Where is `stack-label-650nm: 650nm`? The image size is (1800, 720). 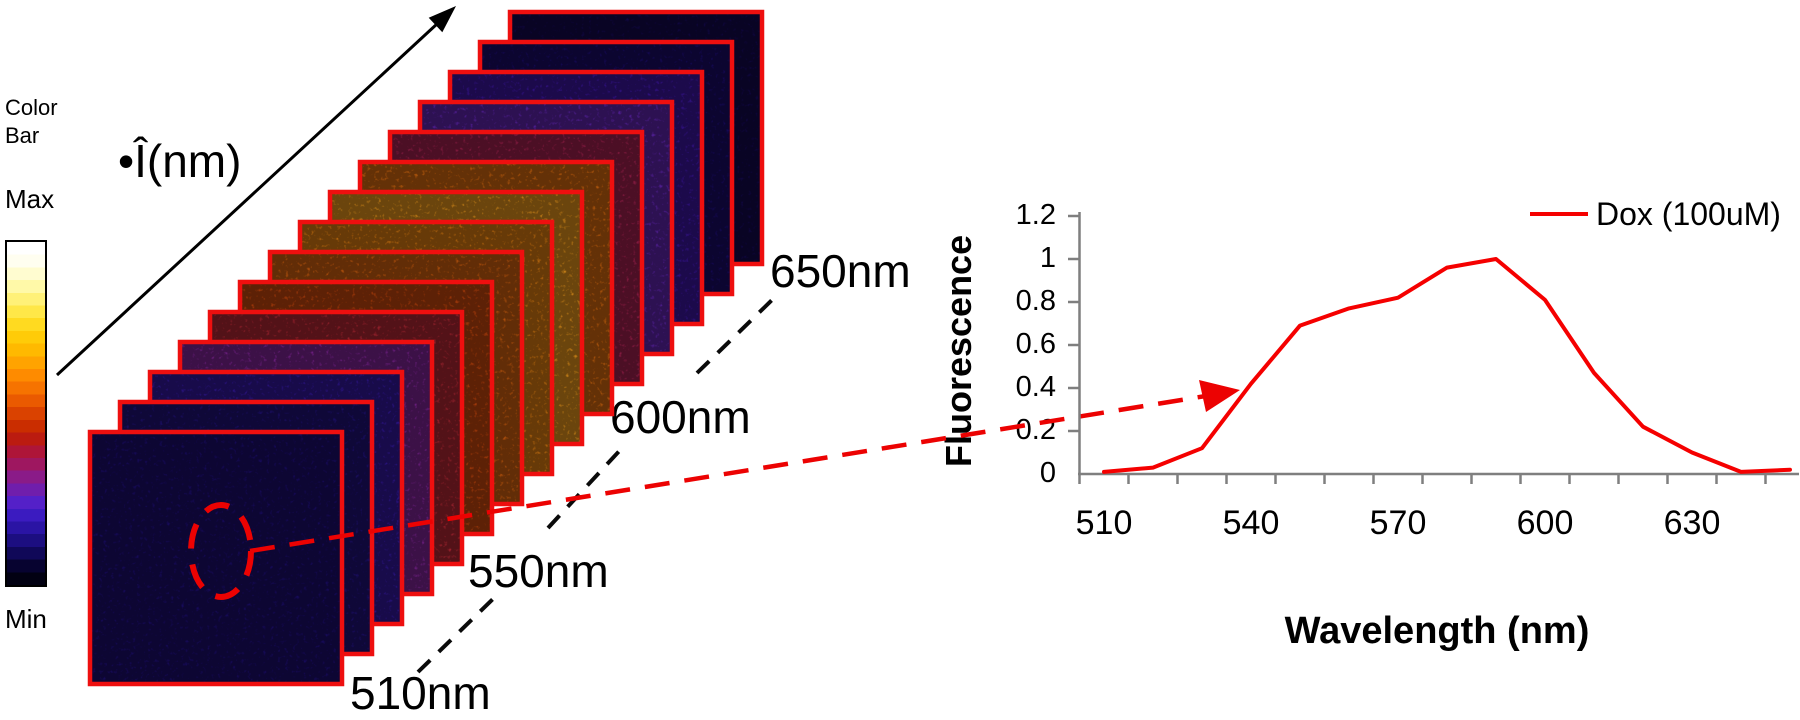 stack-label-650nm: 650nm is located at coordinates (840, 271).